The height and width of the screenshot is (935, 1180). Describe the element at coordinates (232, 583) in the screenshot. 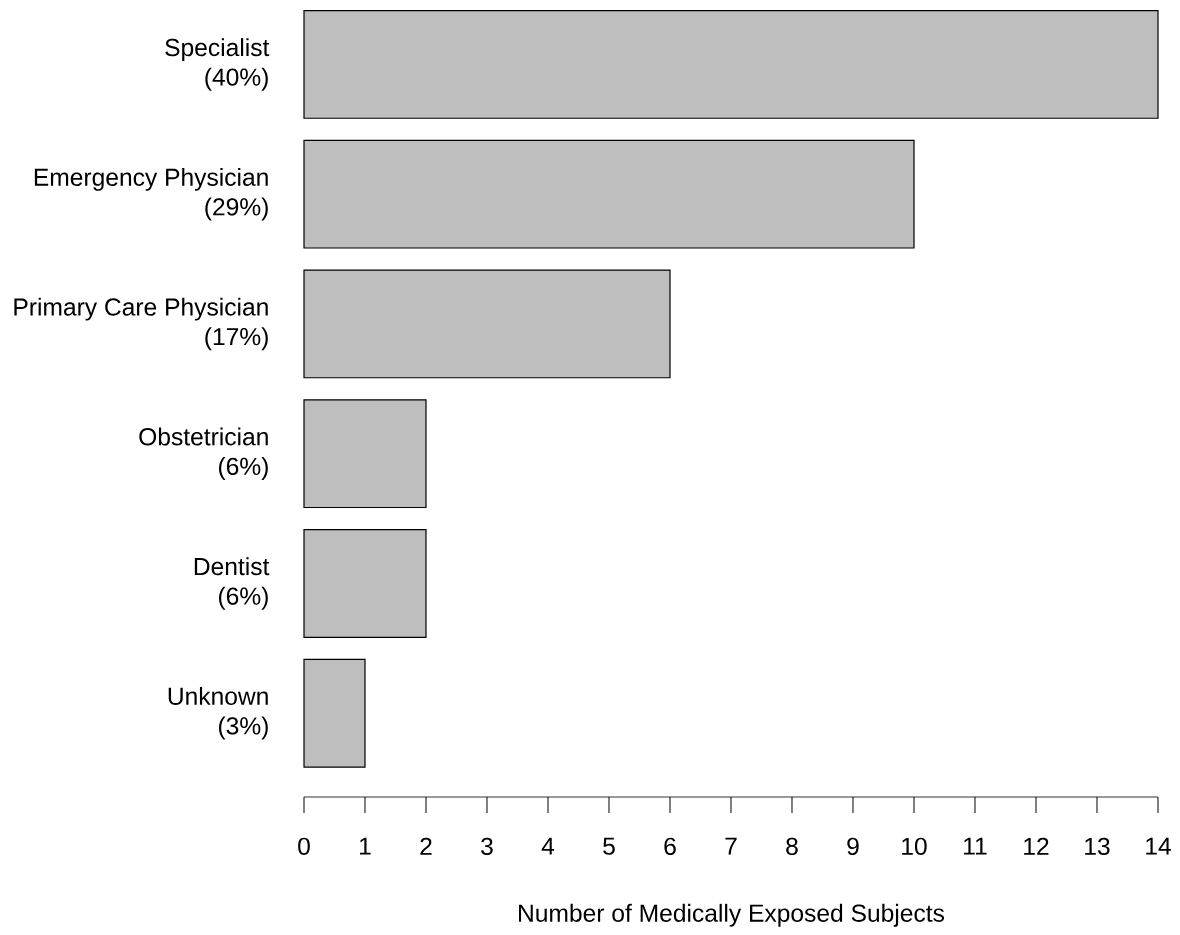

I see `y-tick-label: Dentist (6%)` at that location.